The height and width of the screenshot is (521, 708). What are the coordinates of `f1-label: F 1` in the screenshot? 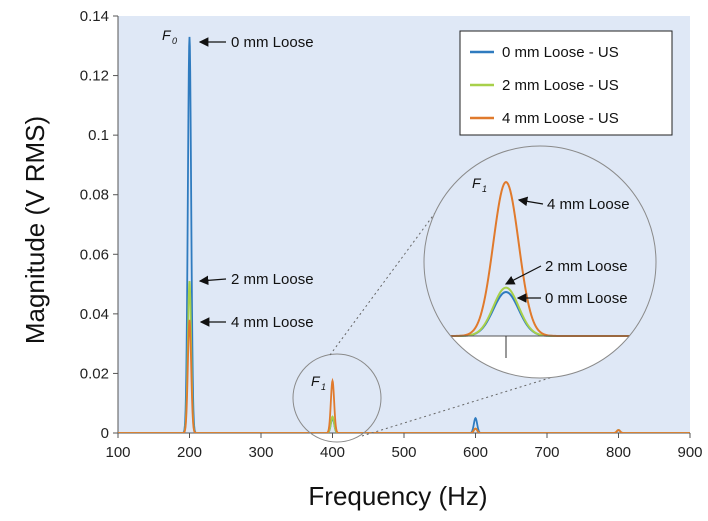 It's located at (318, 382).